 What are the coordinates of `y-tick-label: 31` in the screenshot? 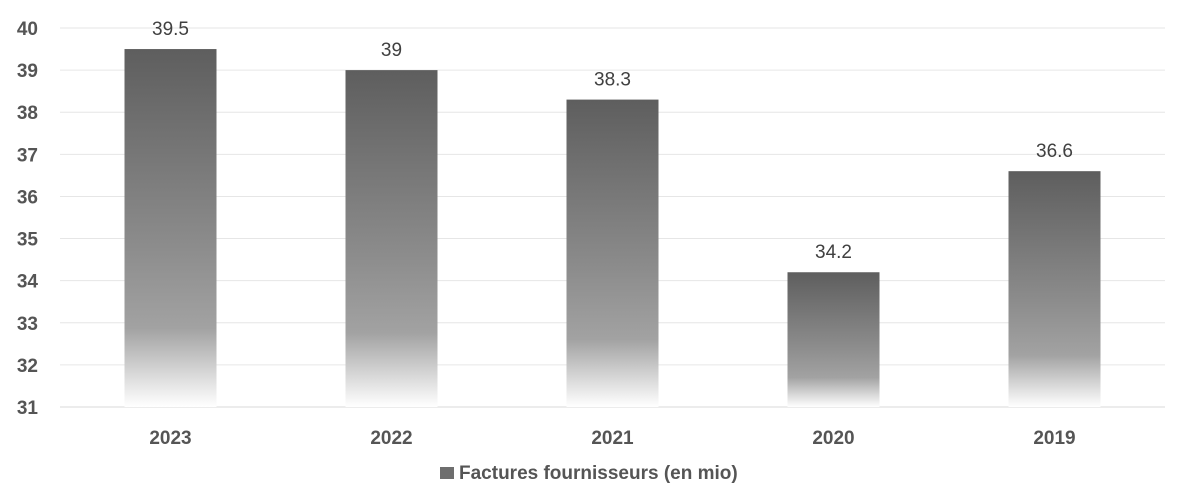 It's located at (28, 408).